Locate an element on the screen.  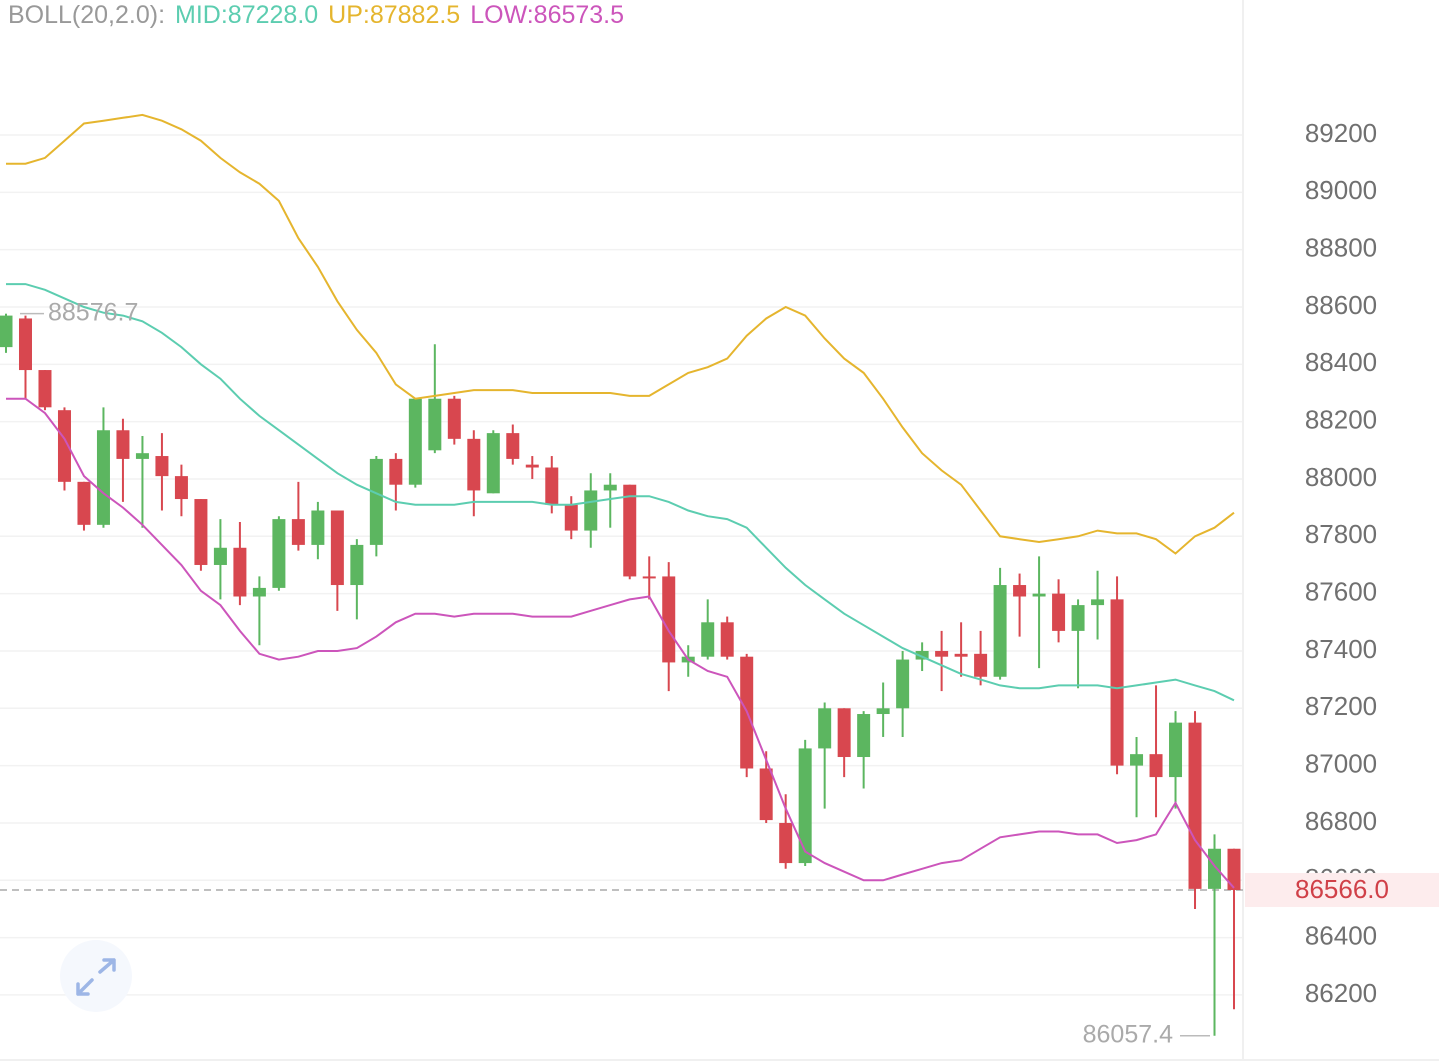
y-tick-label: 88200 is located at coordinates (1341, 420).